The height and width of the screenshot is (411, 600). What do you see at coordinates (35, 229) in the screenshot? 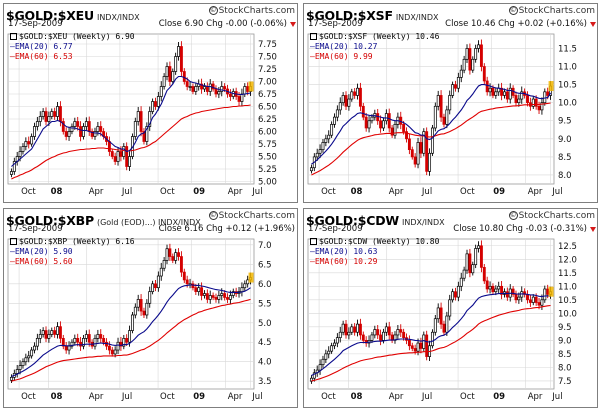
I see `chart-date: 17-Sep-2009` at bounding box center [35, 229].